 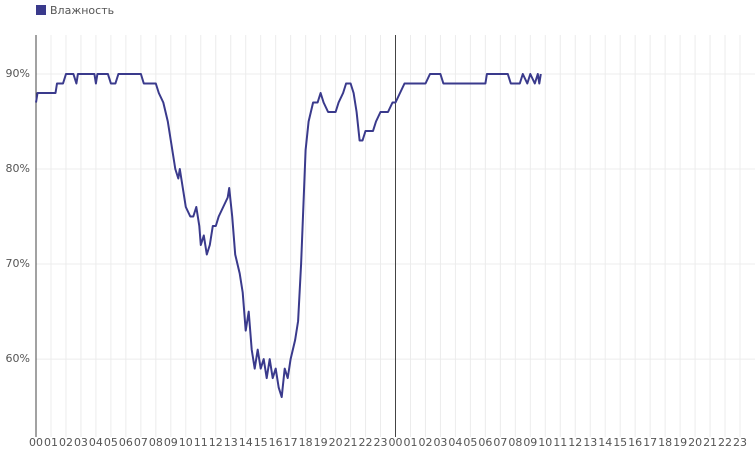 What do you see at coordinates (82, 10) in the screenshot?
I see `legend-label: Влажность` at bounding box center [82, 10].